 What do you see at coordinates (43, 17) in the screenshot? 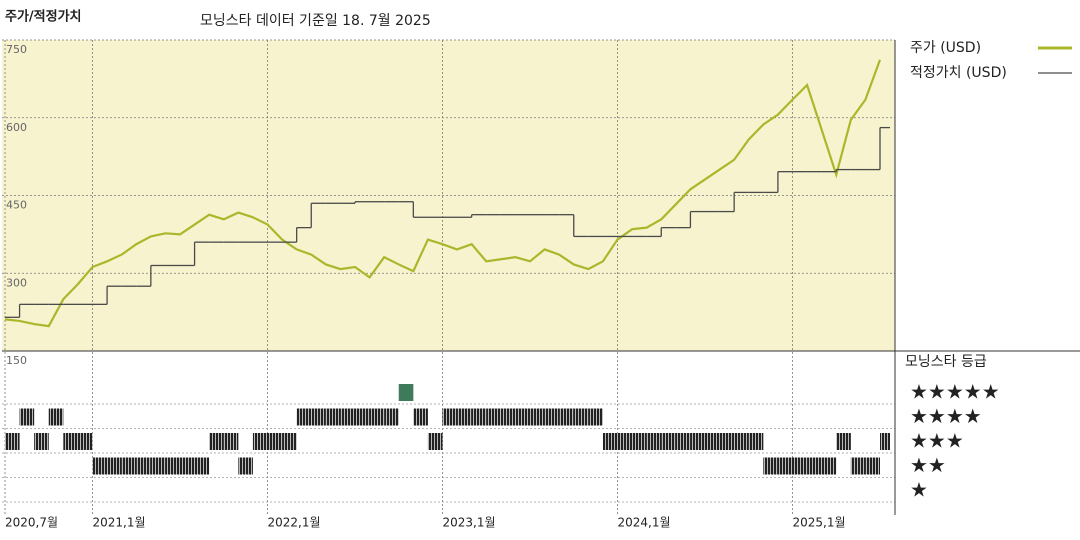
I see `chart-title: 주가/적정가치` at bounding box center [43, 17].